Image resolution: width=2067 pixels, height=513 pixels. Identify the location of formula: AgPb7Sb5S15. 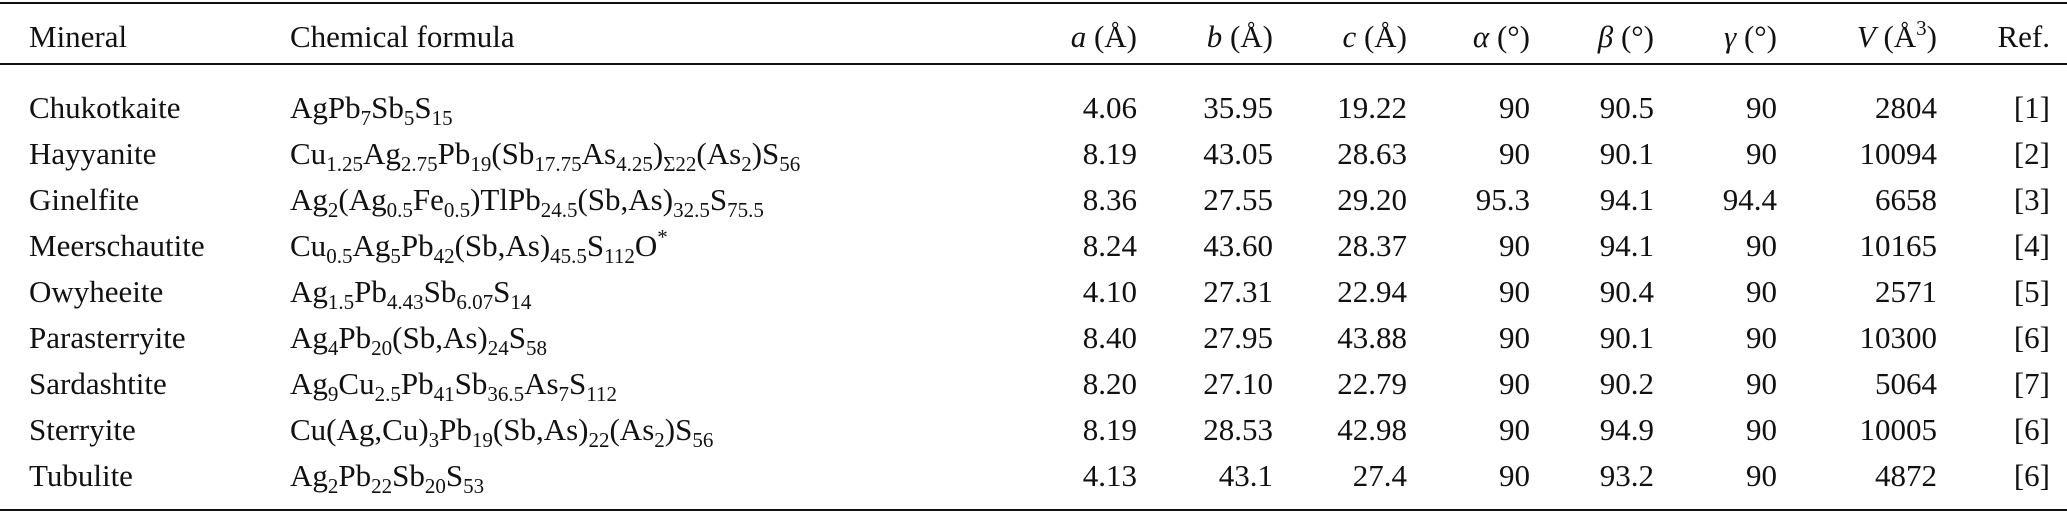
(371, 109).